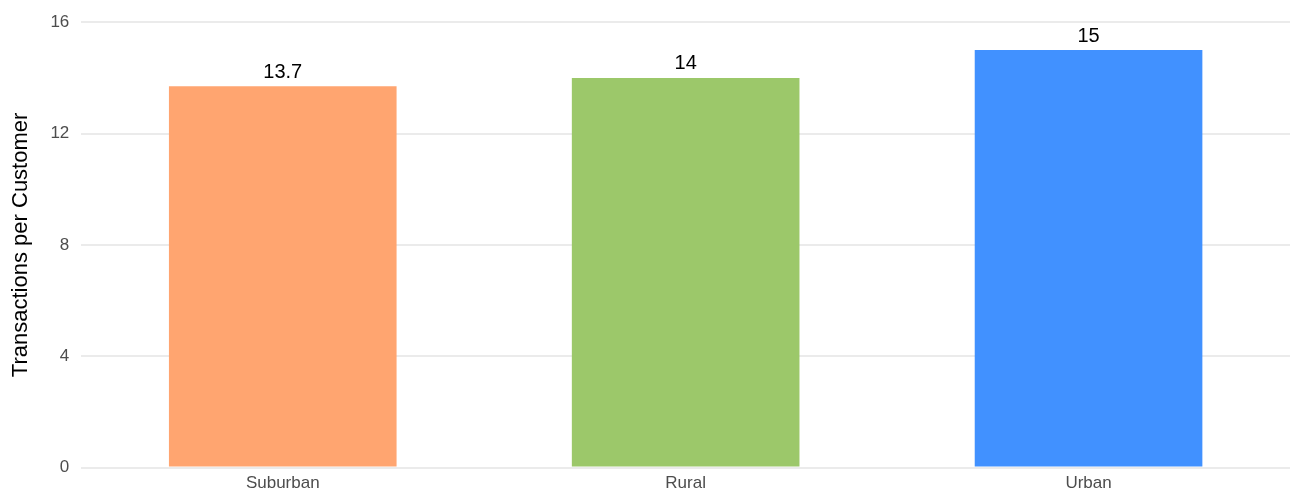 The image size is (1294, 504). What do you see at coordinates (283, 70) in the screenshot?
I see `data-label: 13.7` at bounding box center [283, 70].